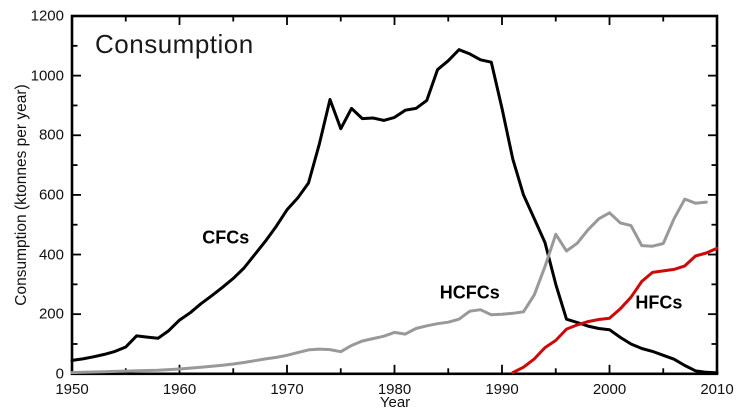  I want to click on series-label-cfcs: CFCs, so click(226, 237).